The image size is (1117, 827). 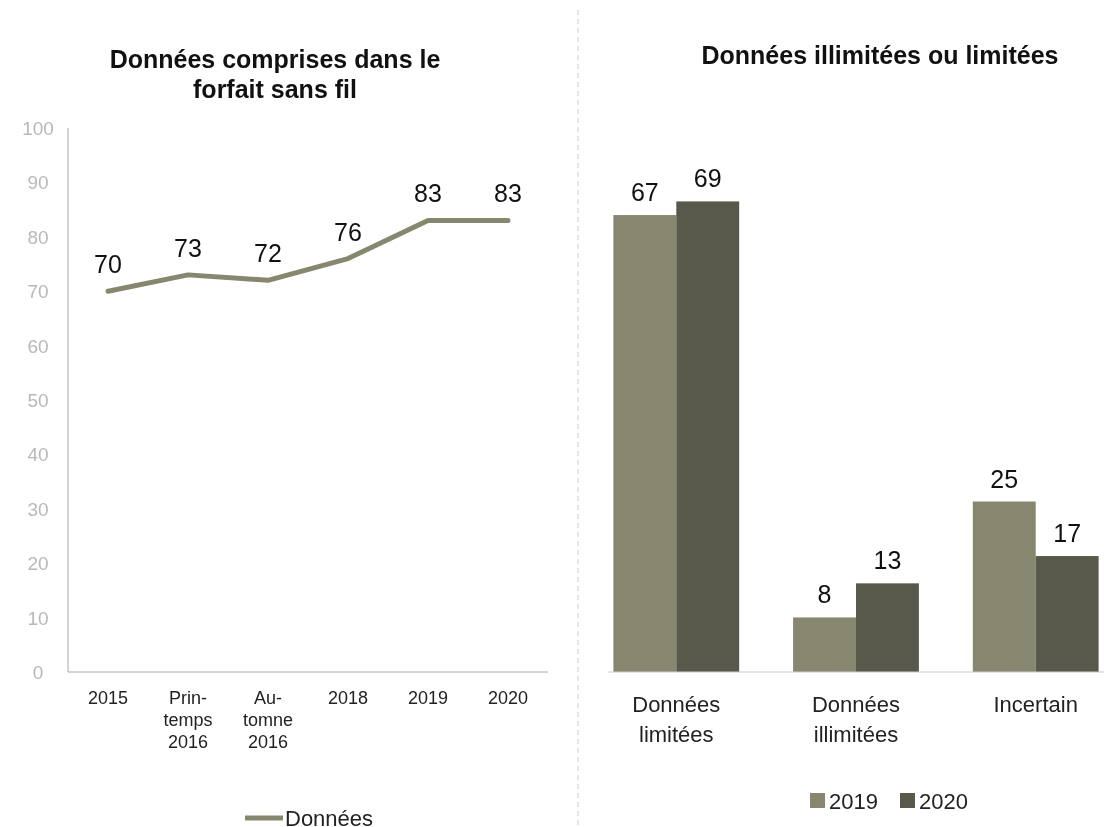 What do you see at coordinates (38, 564) in the screenshot?
I see `y-tick-label: 20` at bounding box center [38, 564].